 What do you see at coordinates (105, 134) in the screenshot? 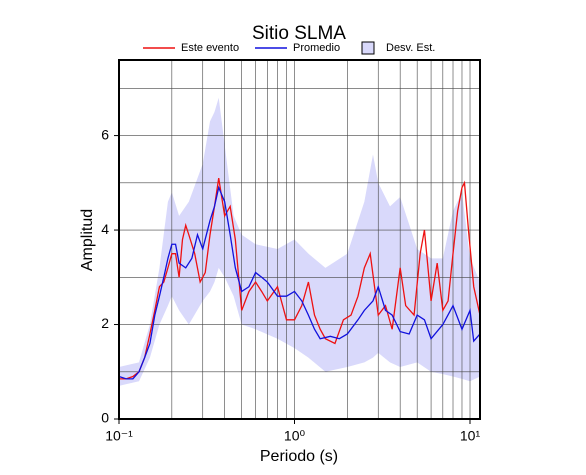
I see `y-tick-label: 6` at bounding box center [105, 134].